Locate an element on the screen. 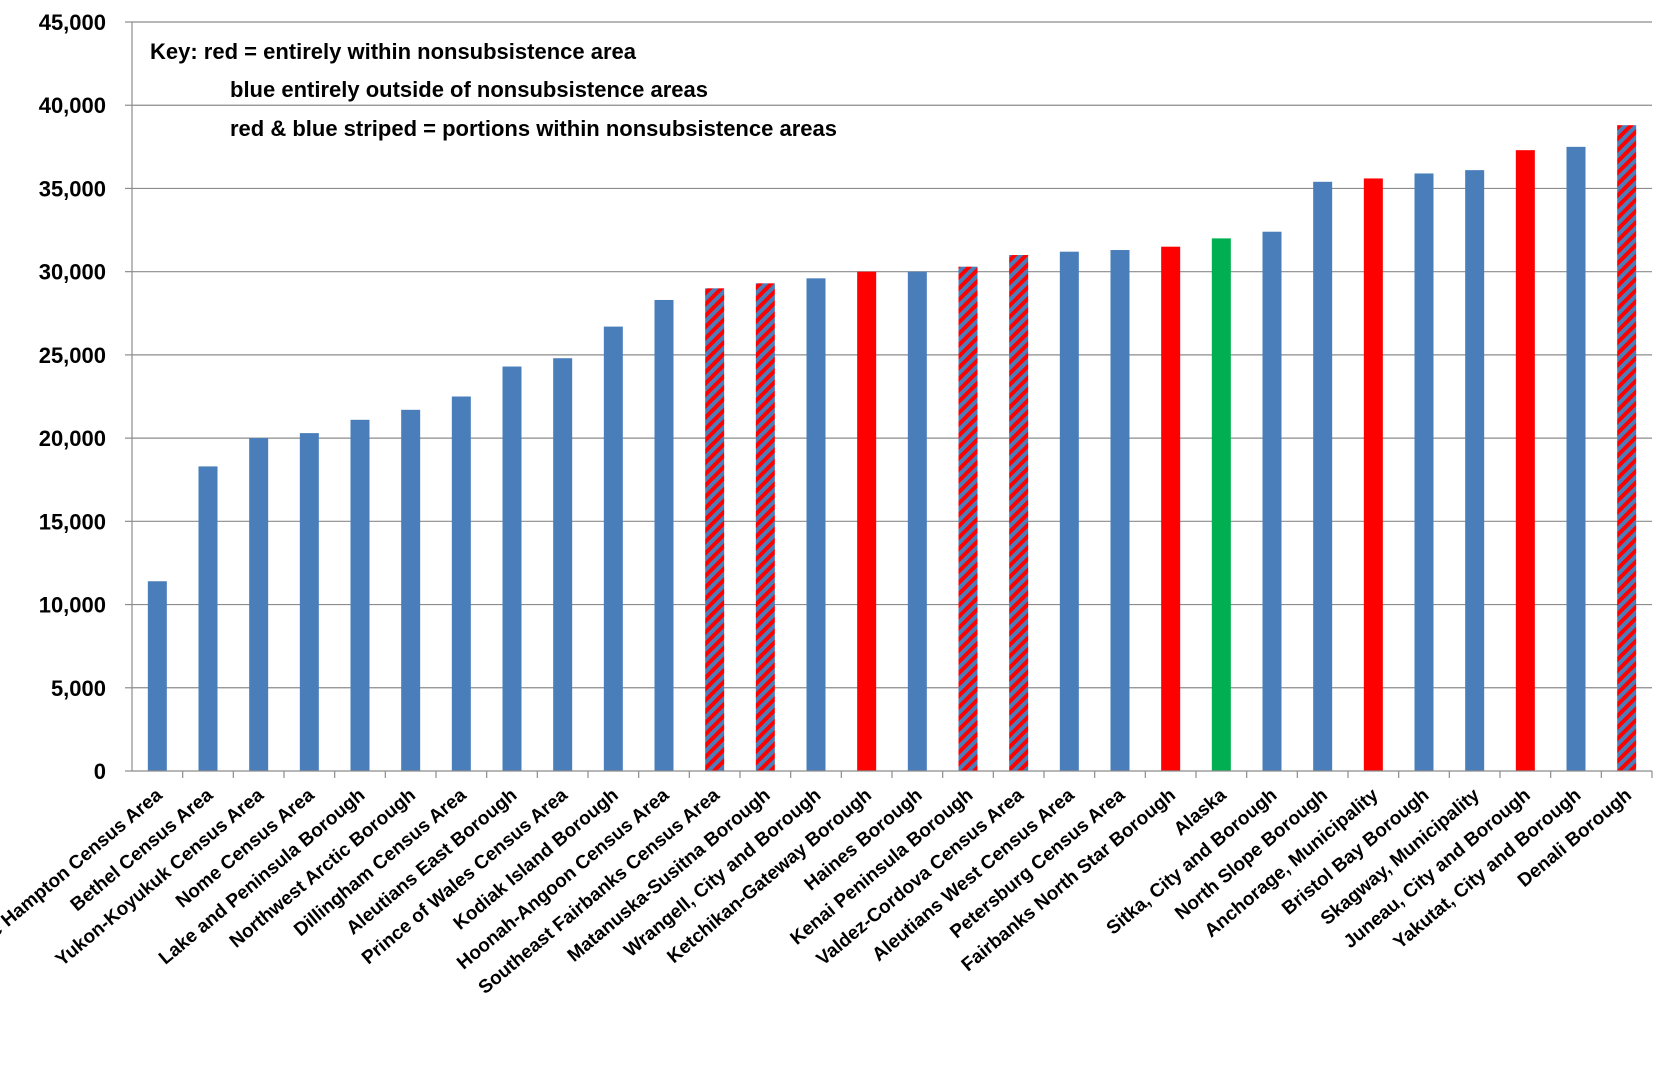 The width and height of the screenshot is (1659, 1090). y-tick-label: 0 is located at coordinates (100, 771).